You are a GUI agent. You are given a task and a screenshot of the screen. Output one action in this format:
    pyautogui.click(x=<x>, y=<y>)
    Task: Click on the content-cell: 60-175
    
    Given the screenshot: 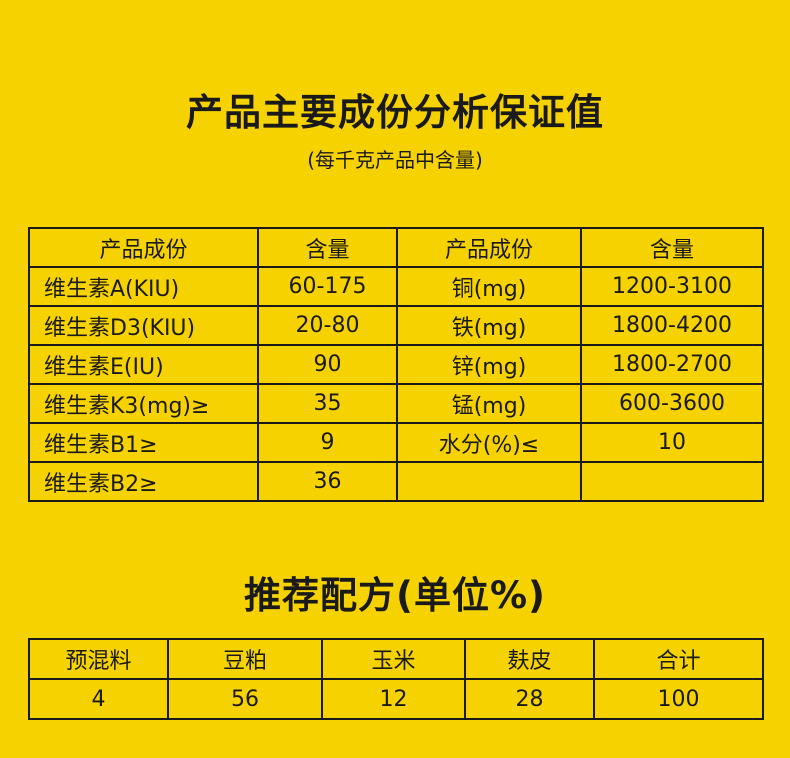 What is the action you would take?
    pyautogui.click(x=327, y=286)
    